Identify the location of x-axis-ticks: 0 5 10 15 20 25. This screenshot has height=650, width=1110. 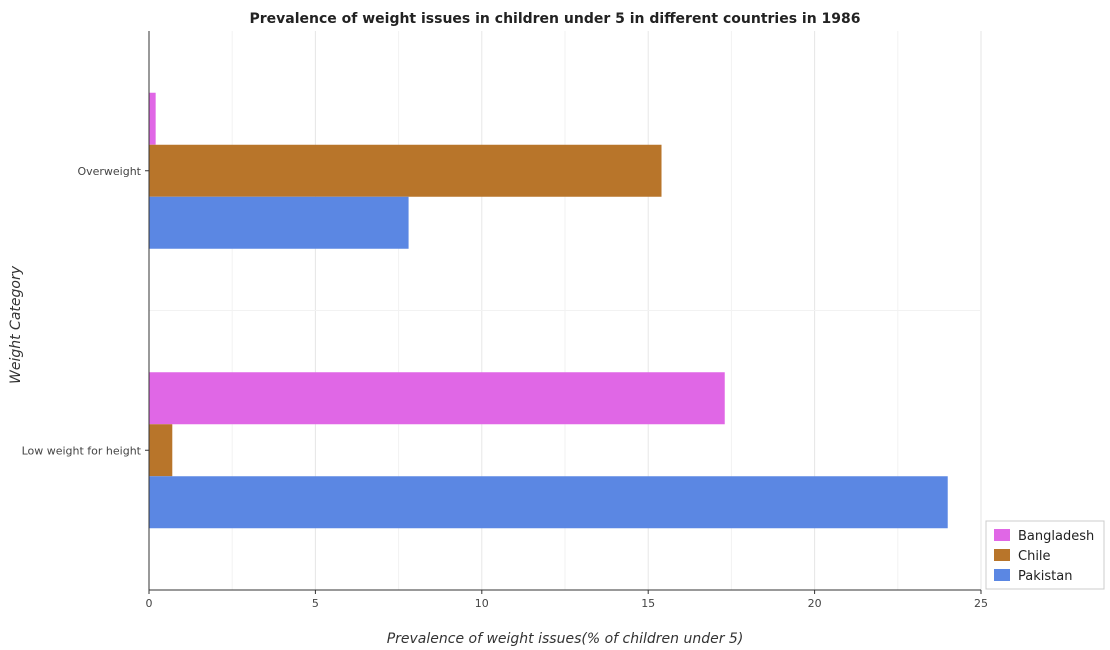
(567, 600).